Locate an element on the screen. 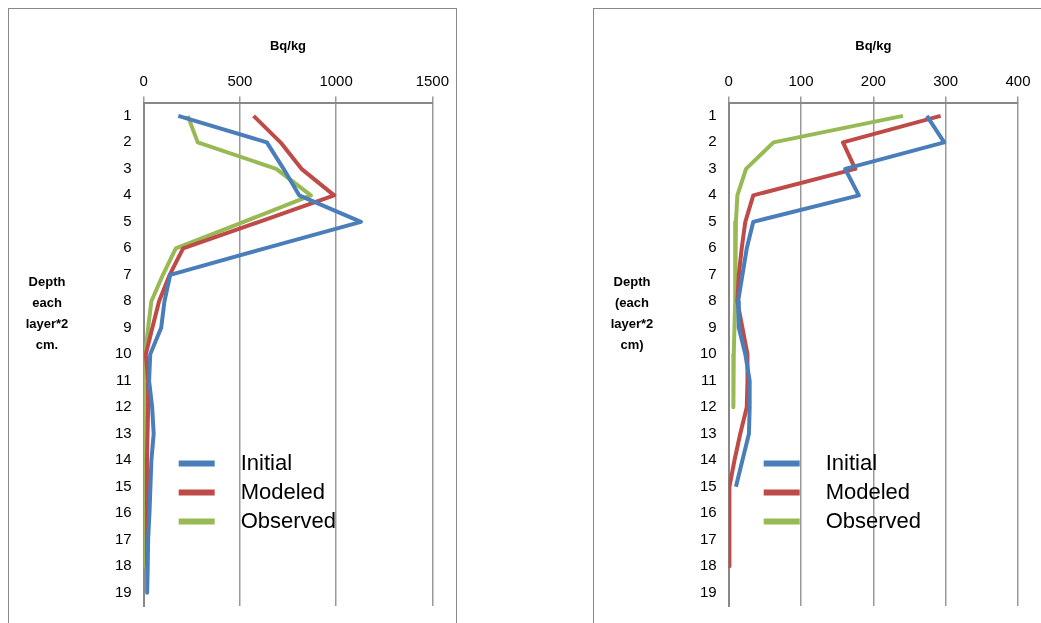  x-tick-label: 400 is located at coordinates (1018, 80).